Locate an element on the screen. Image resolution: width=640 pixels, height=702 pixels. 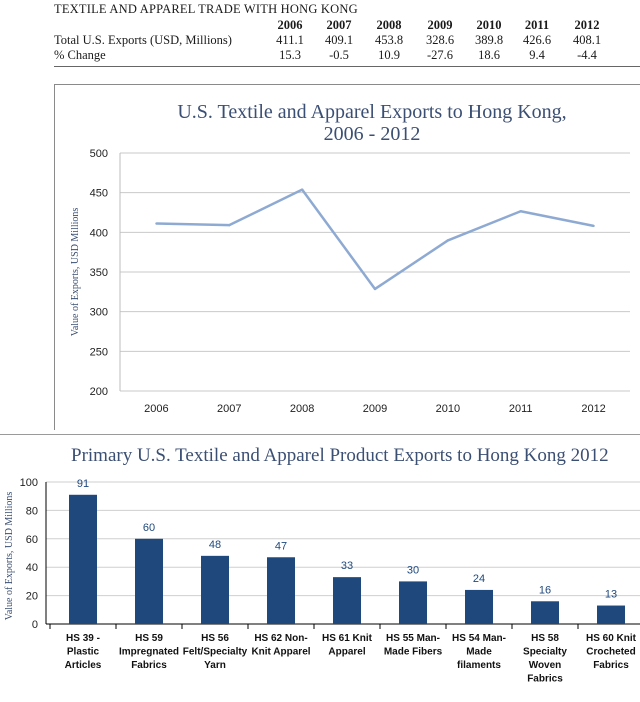
data-label: 33 is located at coordinates (347, 566).